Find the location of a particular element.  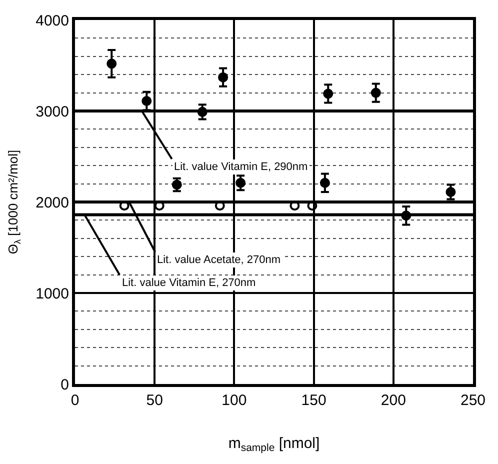

x-tick-label: 50 is located at coordinates (154, 400).